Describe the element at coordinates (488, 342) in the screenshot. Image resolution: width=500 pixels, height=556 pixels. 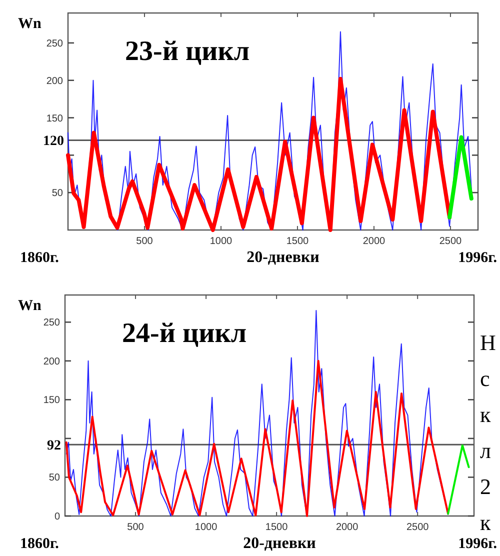
I see `text: Н` at that location.